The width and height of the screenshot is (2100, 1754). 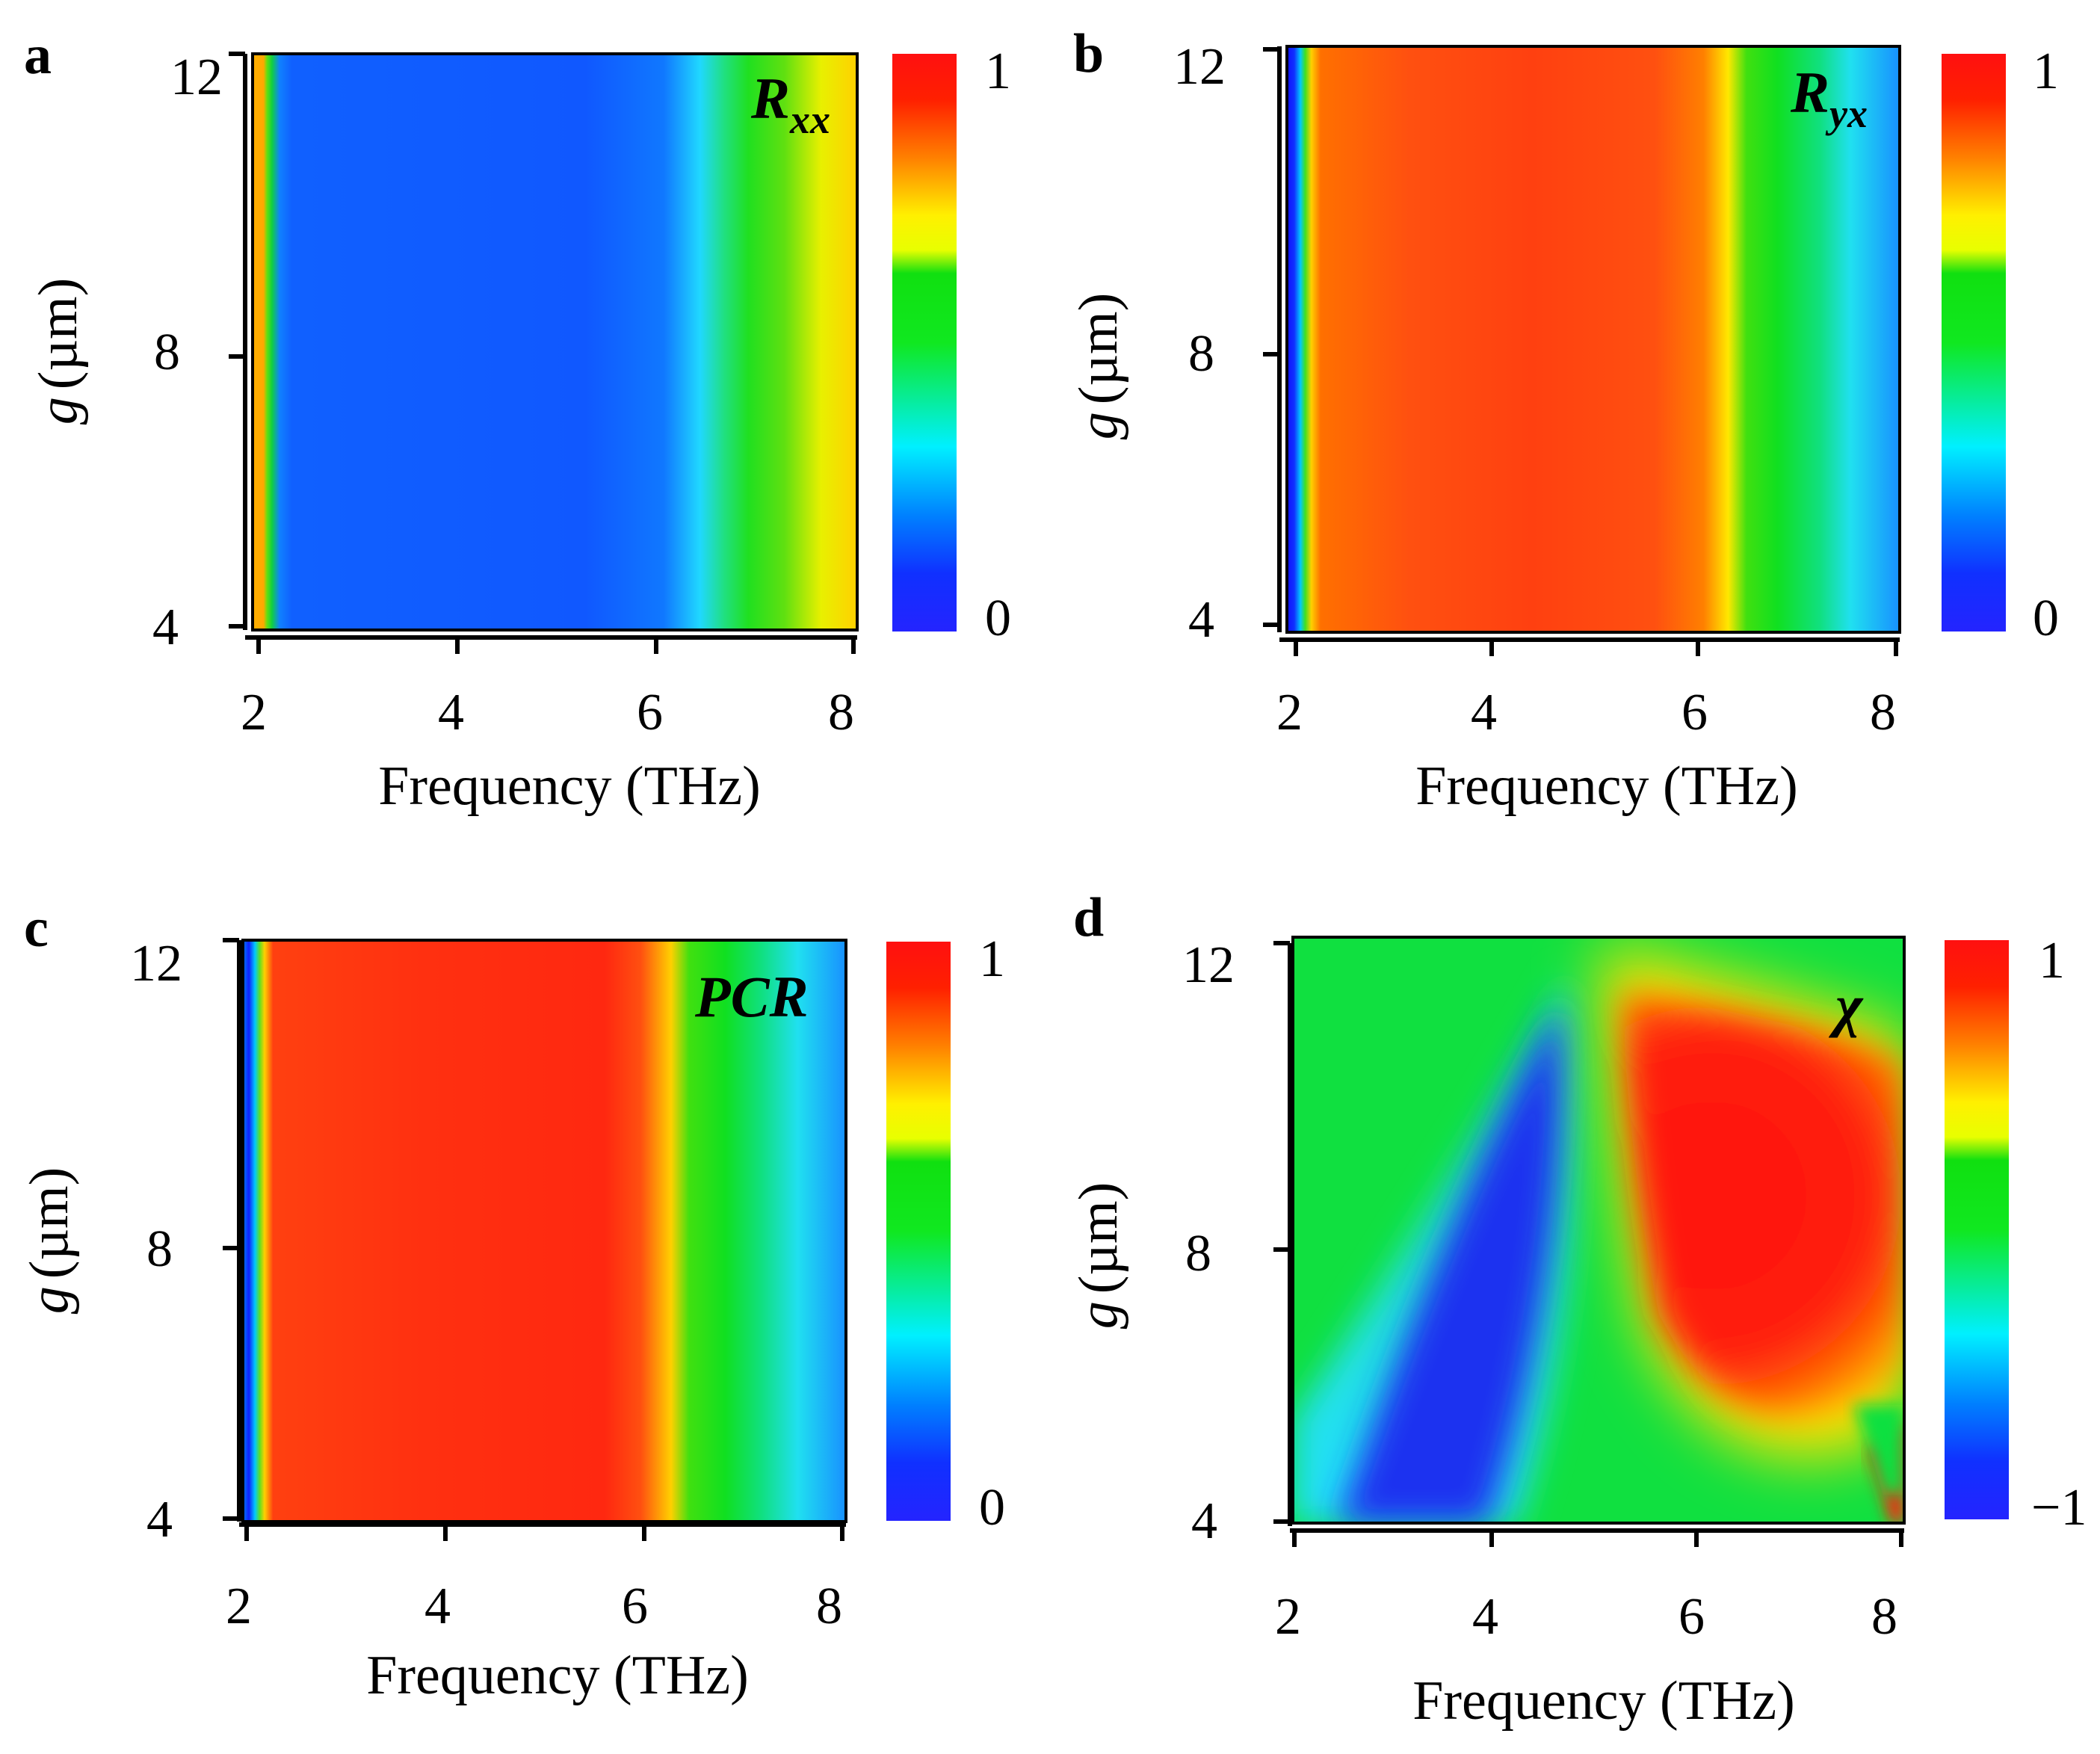 What do you see at coordinates (770, 99) in the screenshot?
I see `panel-a-plot-label-main: R` at bounding box center [770, 99].